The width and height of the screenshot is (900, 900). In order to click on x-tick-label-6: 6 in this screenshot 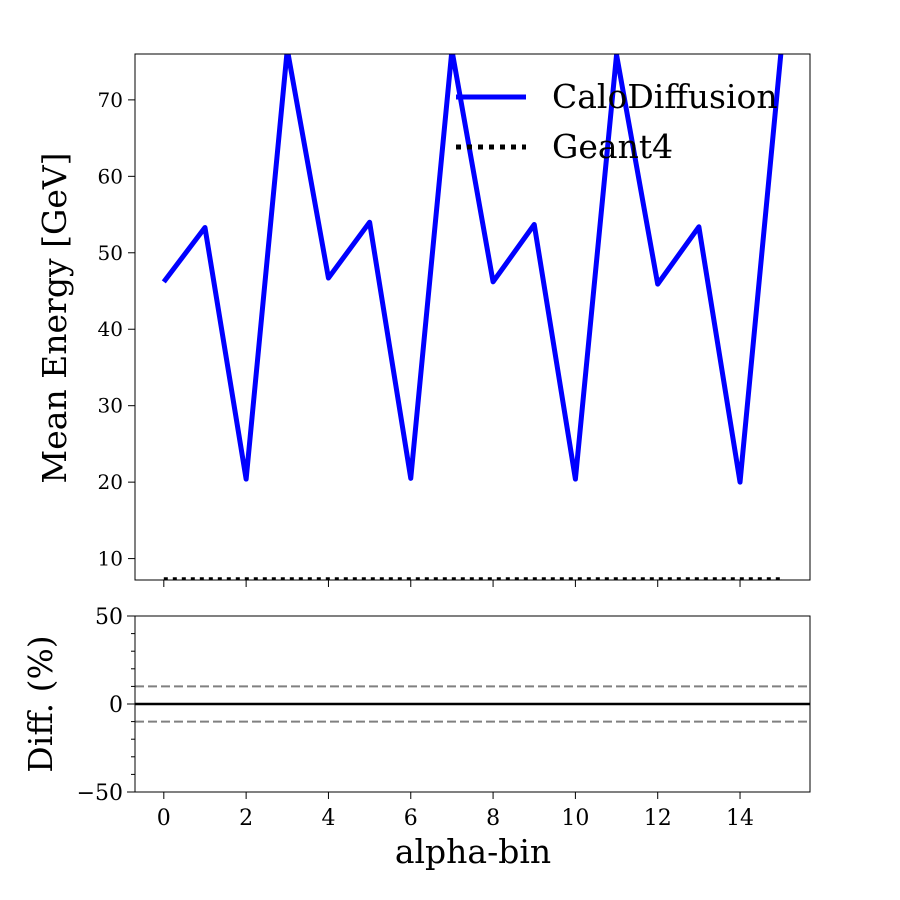, I will do `click(411, 818)`.